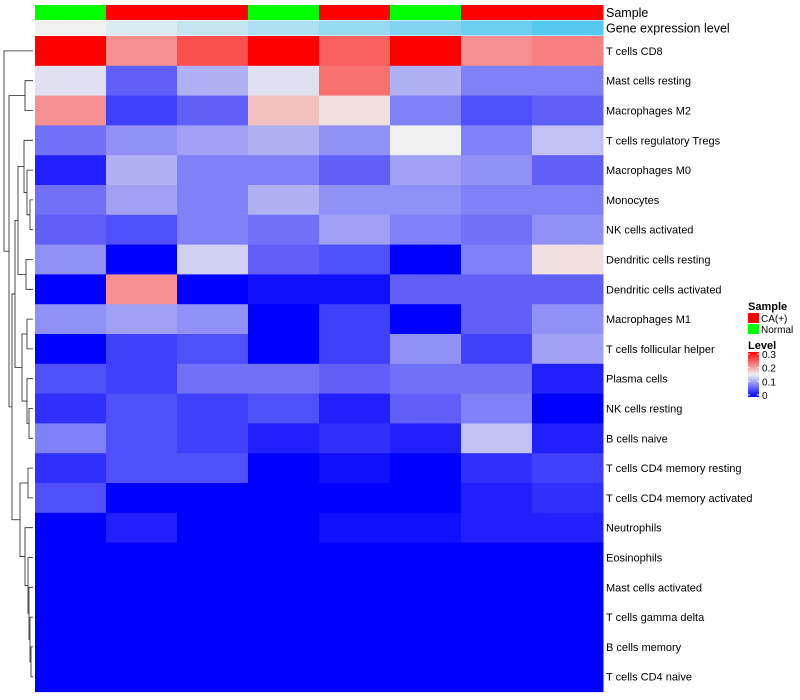 This screenshot has height=700, width=800. Describe the element at coordinates (648, 82) in the screenshot. I see `row-label: Mast cells resting` at that location.